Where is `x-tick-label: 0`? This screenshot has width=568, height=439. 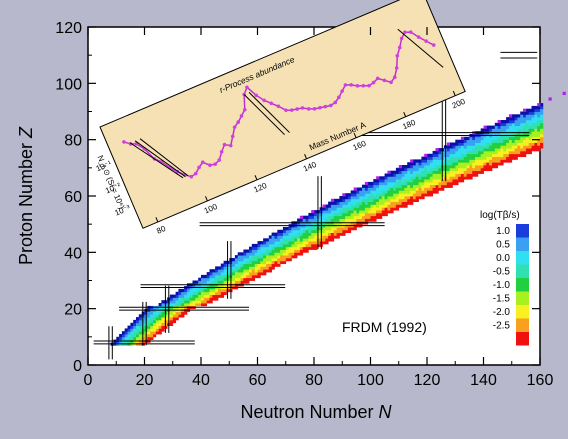 x-tick-label: 0 is located at coordinates (88, 380).